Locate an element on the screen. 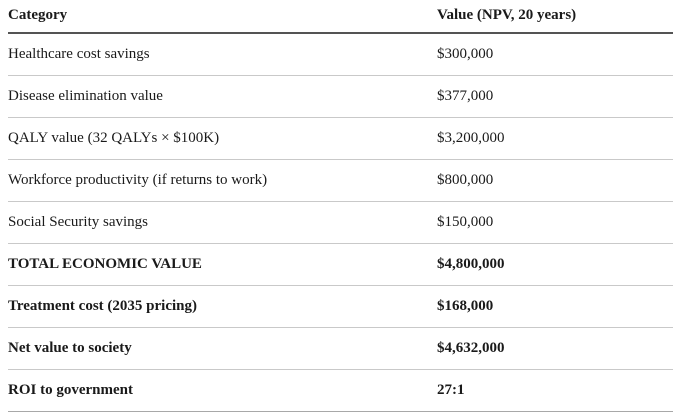  table-row-treatment-cost: Treatment cost (2035 pricing) $168,000 is located at coordinates (340, 306).